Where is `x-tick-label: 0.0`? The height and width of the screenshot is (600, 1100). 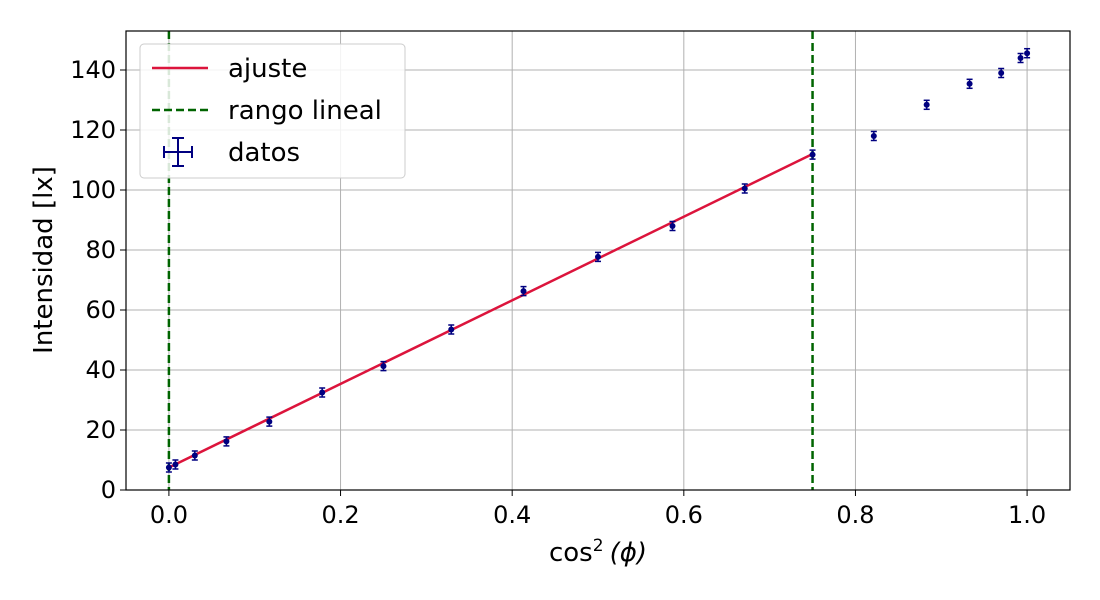
x-tick-label: 0.0 is located at coordinates (169, 515).